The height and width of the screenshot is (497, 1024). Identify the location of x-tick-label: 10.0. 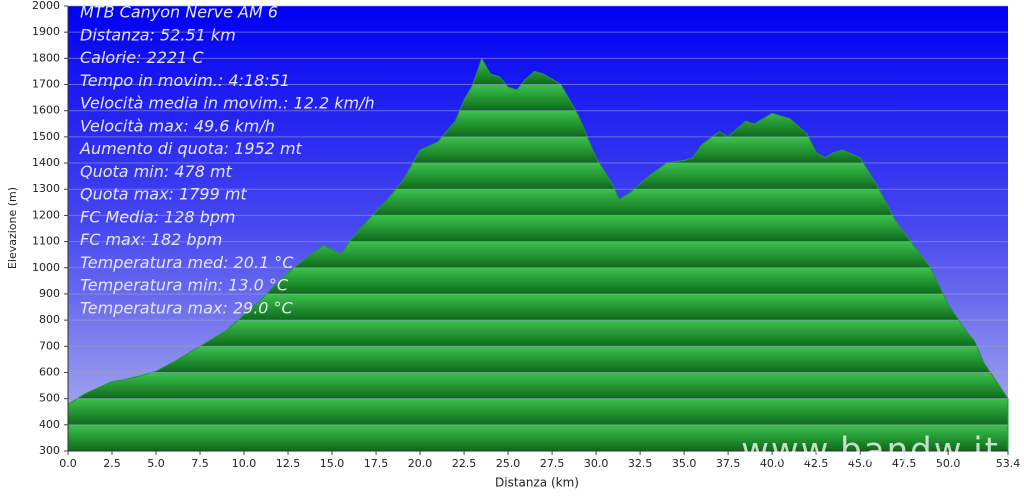
(244, 463).